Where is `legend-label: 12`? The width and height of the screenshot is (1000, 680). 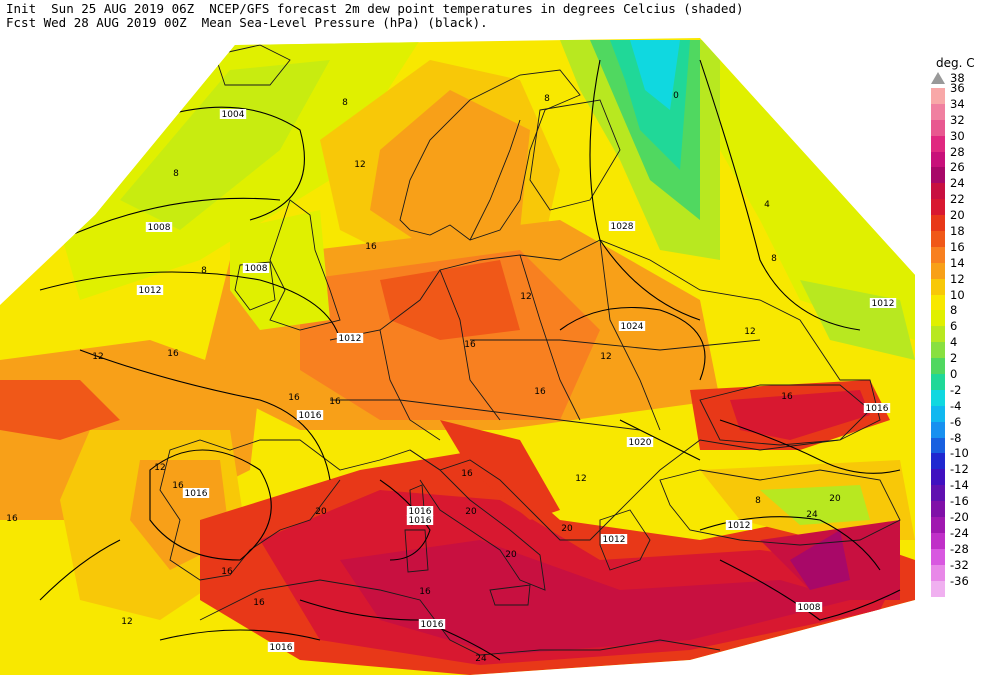 legend-label: 12 is located at coordinates (957, 278).